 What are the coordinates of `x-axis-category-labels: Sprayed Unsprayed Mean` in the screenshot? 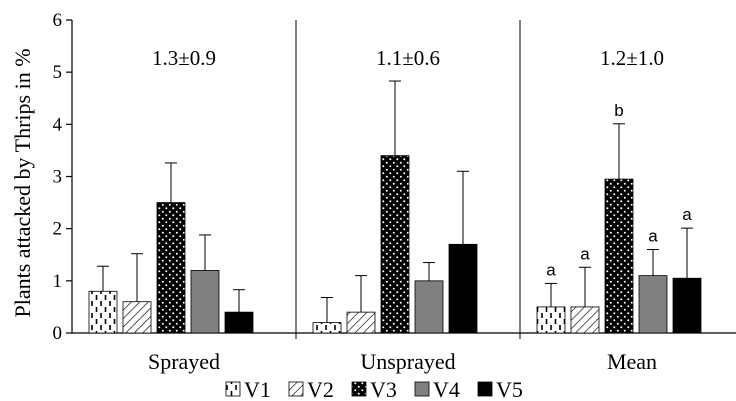 It's located at (402, 361).